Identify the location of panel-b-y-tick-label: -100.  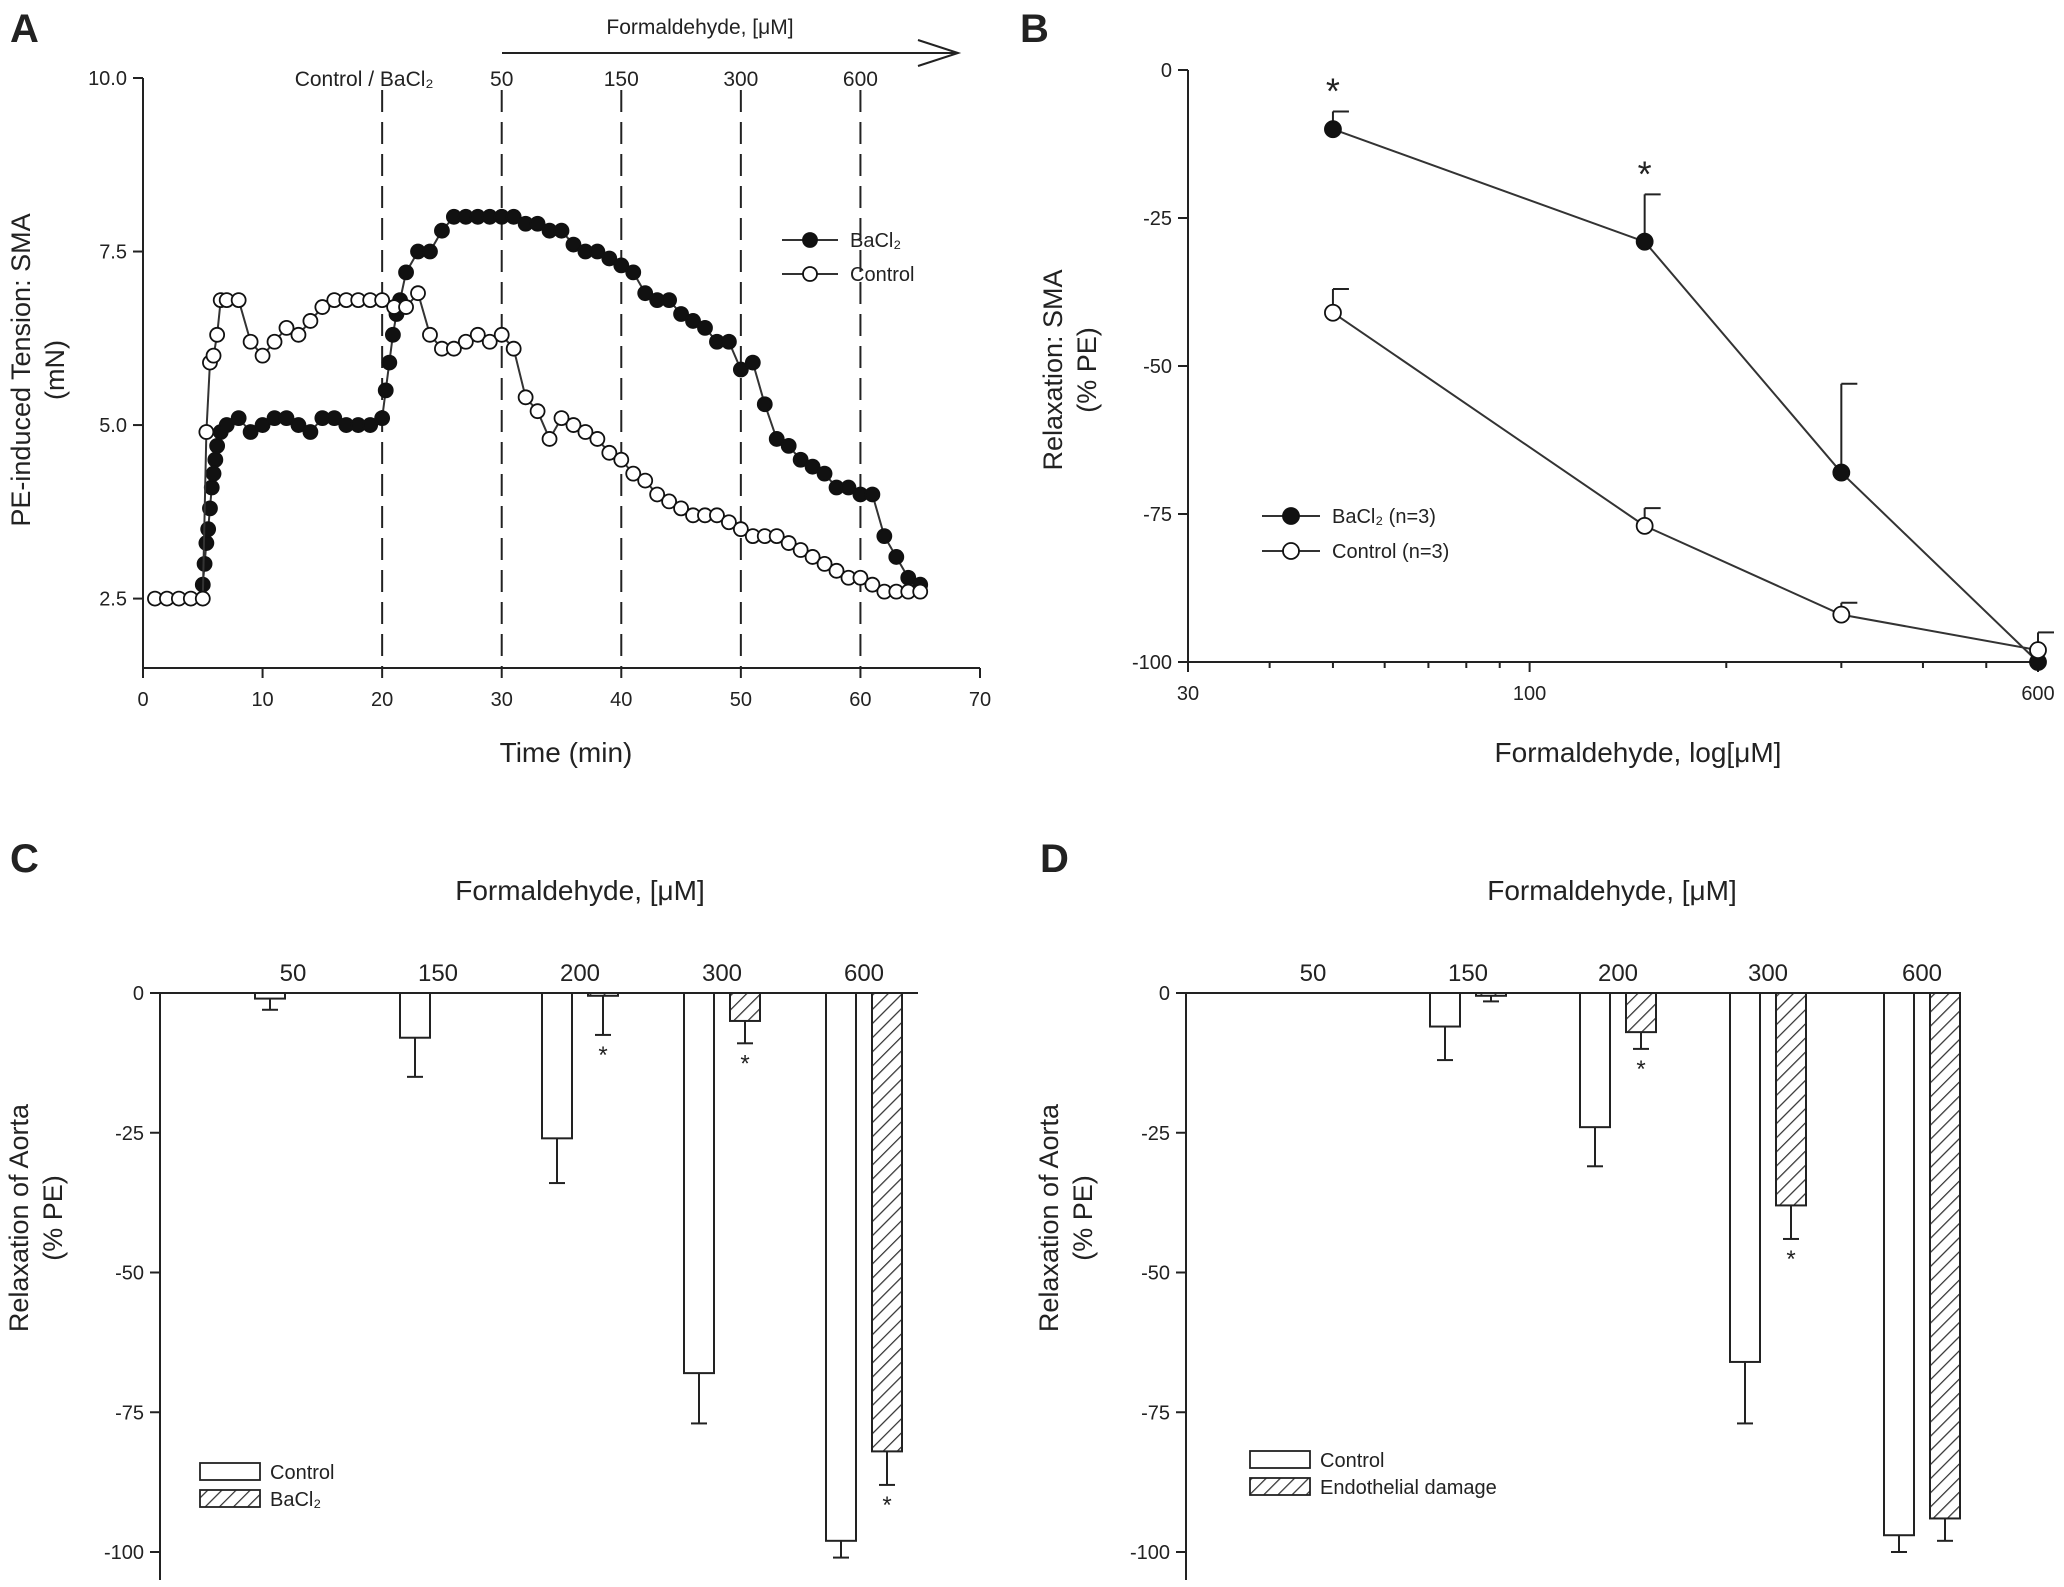
(1152, 663).